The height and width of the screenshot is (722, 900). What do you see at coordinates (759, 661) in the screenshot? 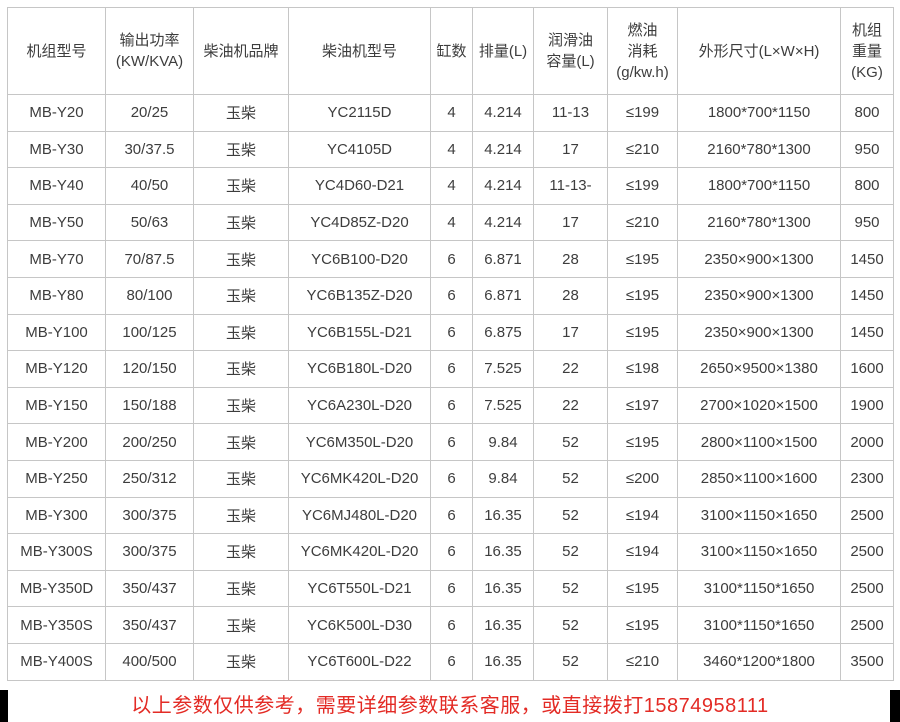
I see `table-cell: 3460*1200*1800` at bounding box center [759, 661].